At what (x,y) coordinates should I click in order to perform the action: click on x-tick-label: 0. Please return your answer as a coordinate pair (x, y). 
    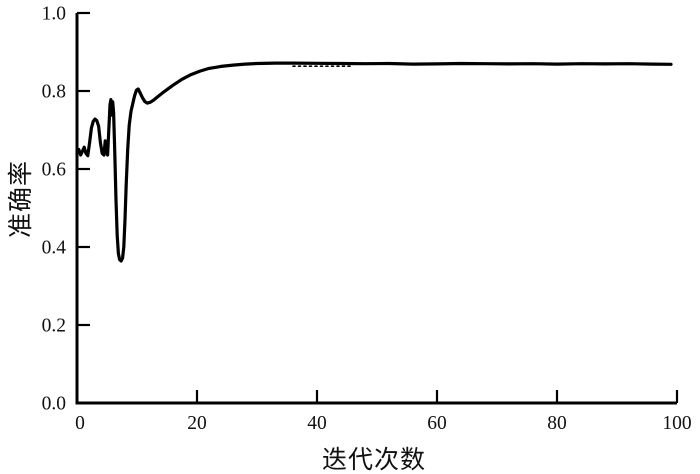
    Looking at the image, I should click on (80, 423).